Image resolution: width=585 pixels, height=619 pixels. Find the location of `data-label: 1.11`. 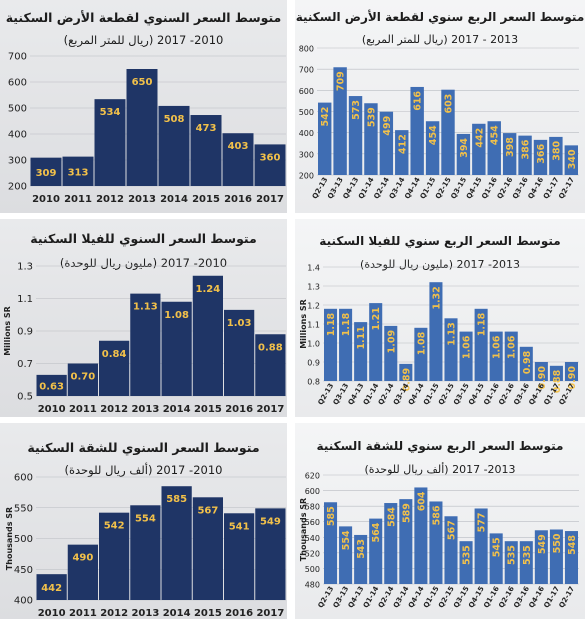

data-label: 1.11 is located at coordinates (361, 337).